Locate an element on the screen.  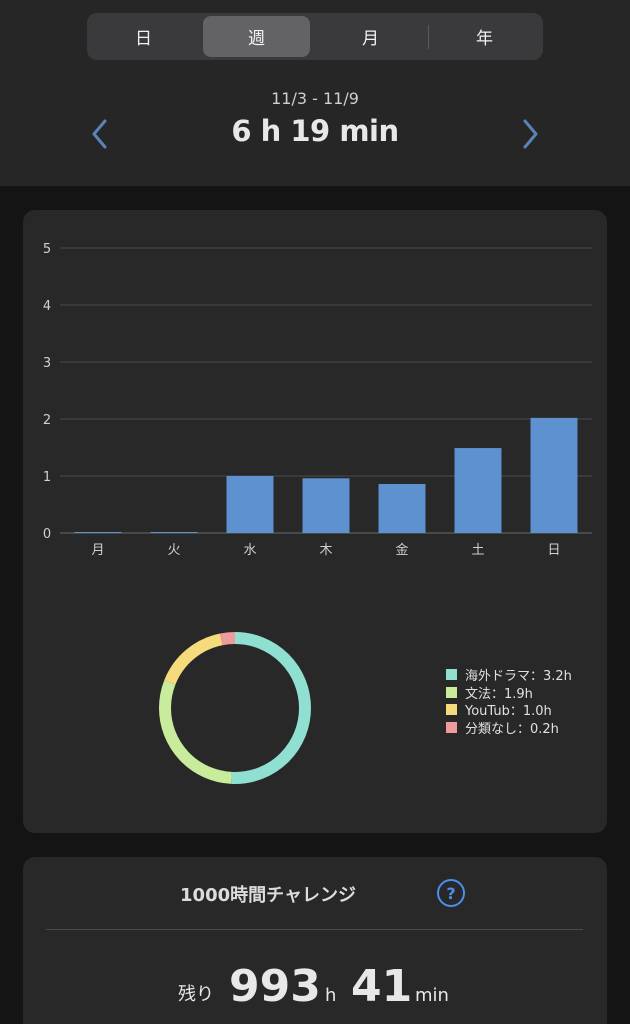
next-week-button is located at coordinates (530, 134).